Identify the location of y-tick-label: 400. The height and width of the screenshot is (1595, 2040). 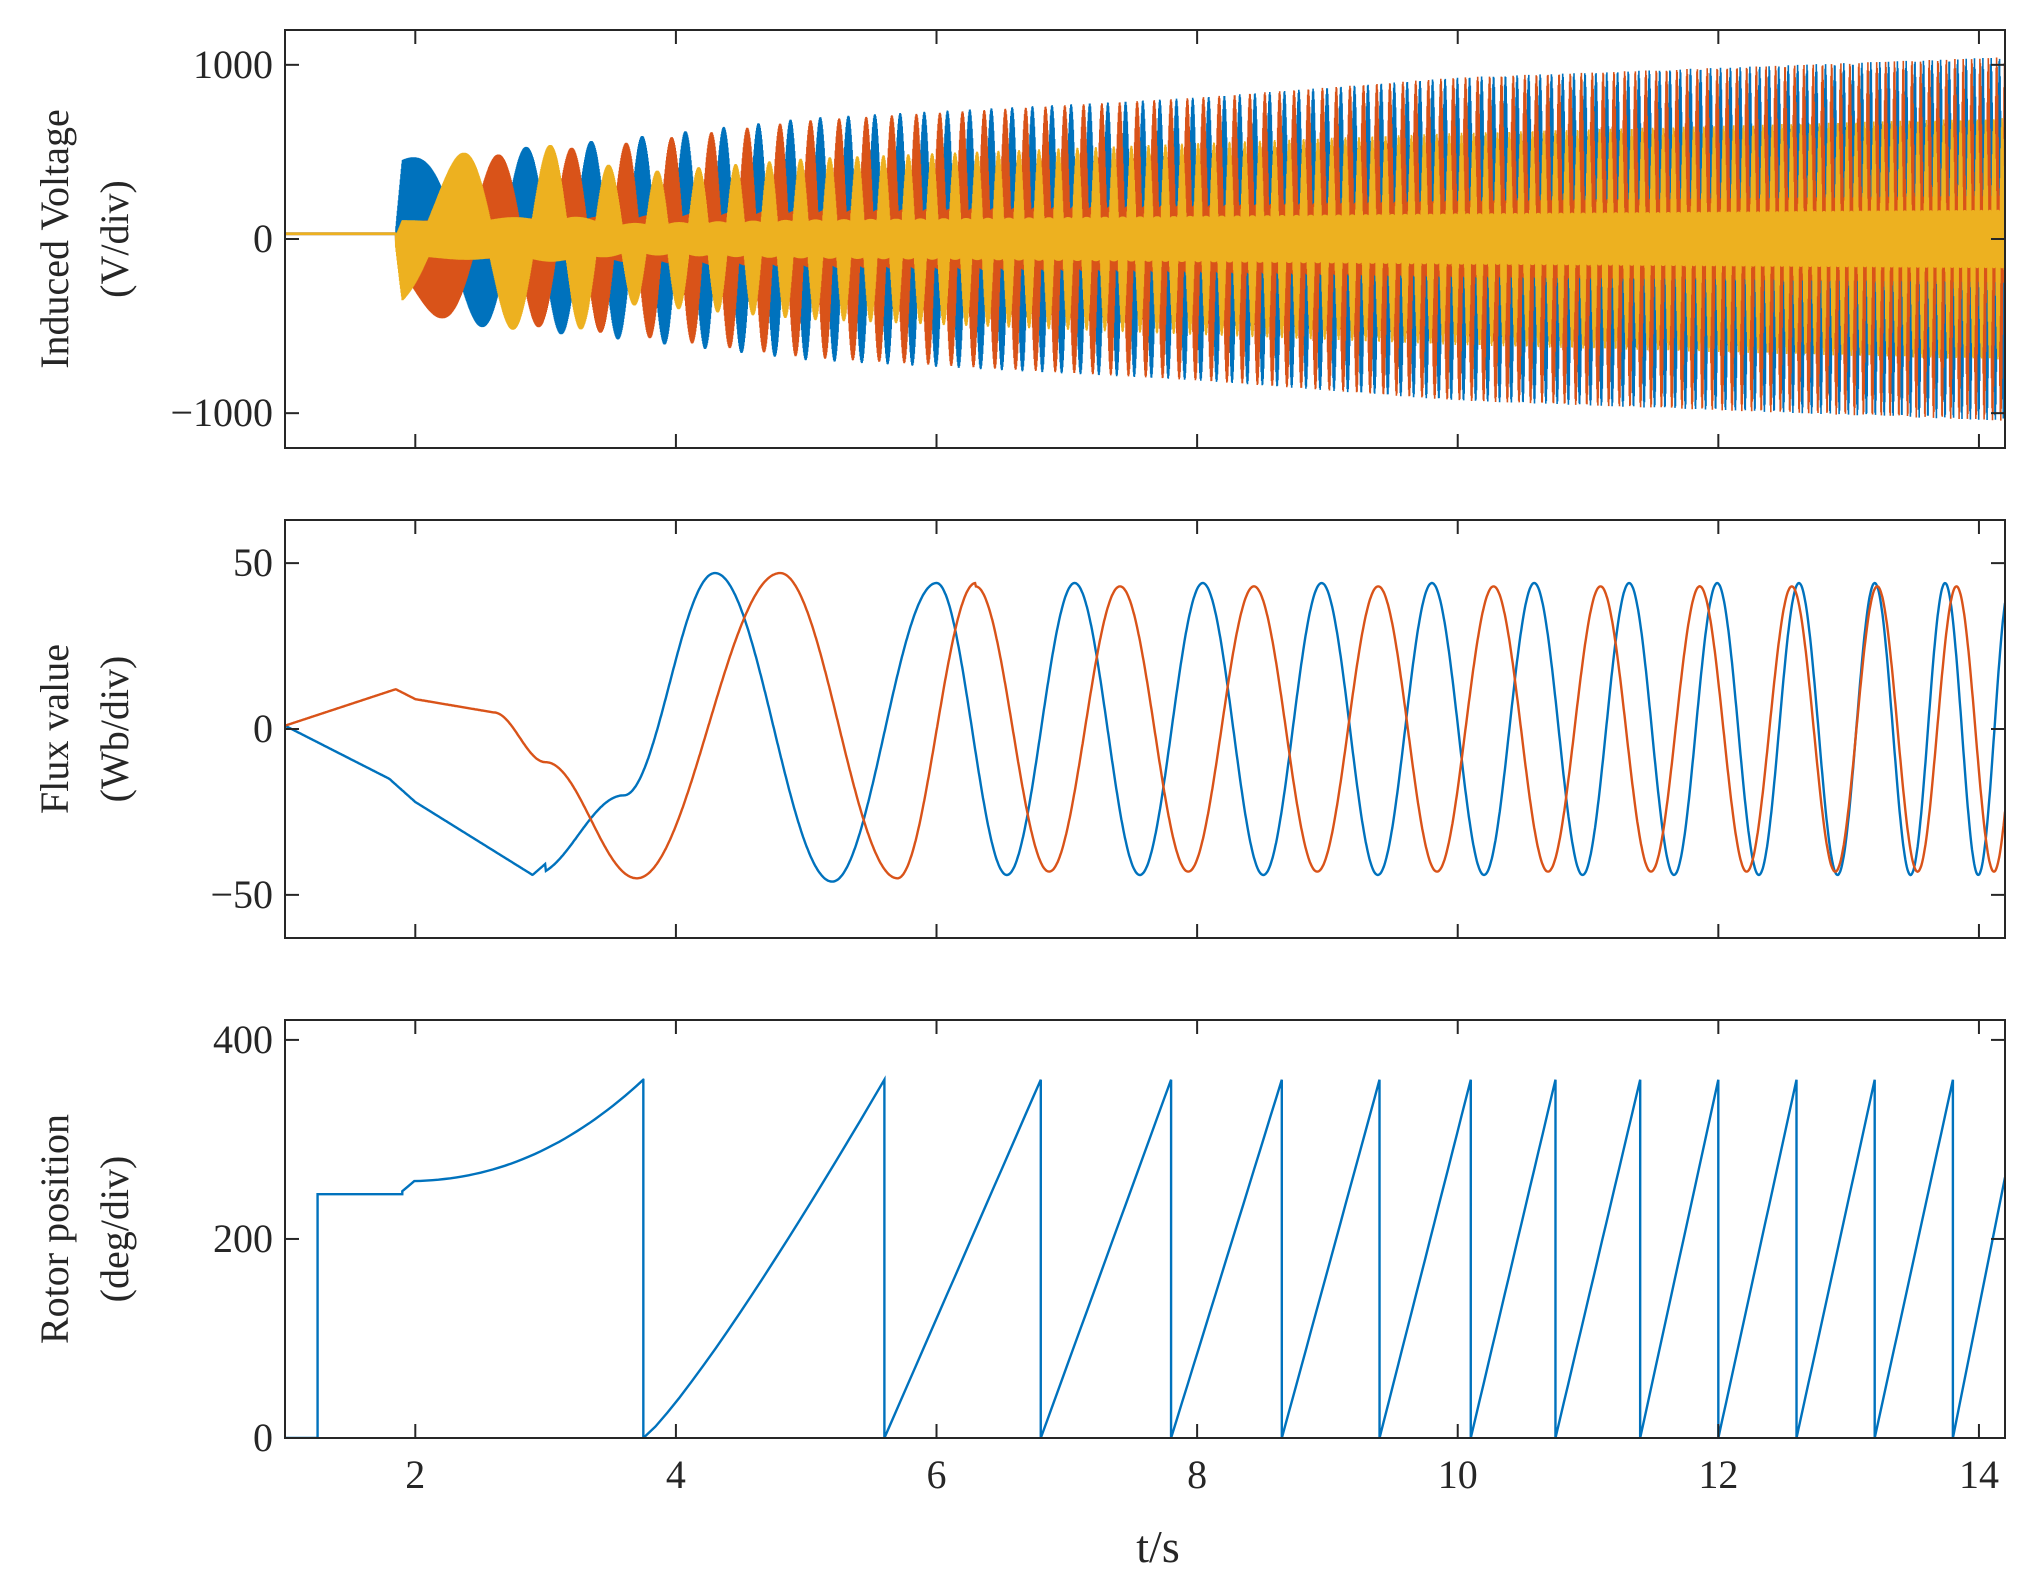
(243, 1039).